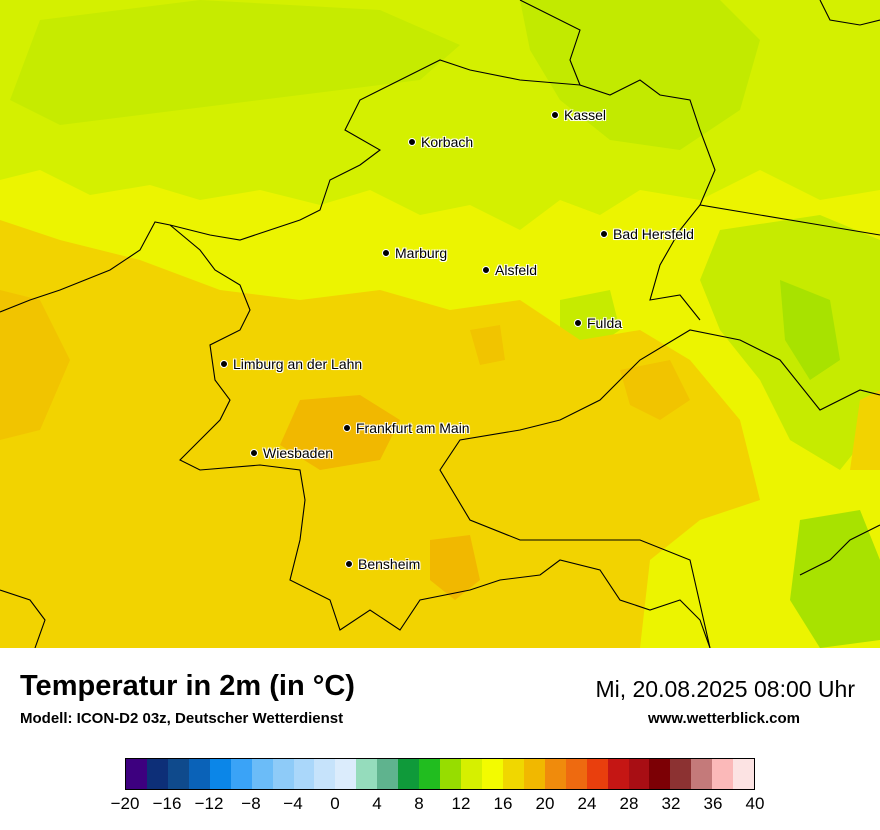 Image resolution: width=880 pixels, height=830 pixels. Describe the element at coordinates (545, 803) in the screenshot. I see `colorbar-tick-label: 20` at that location.